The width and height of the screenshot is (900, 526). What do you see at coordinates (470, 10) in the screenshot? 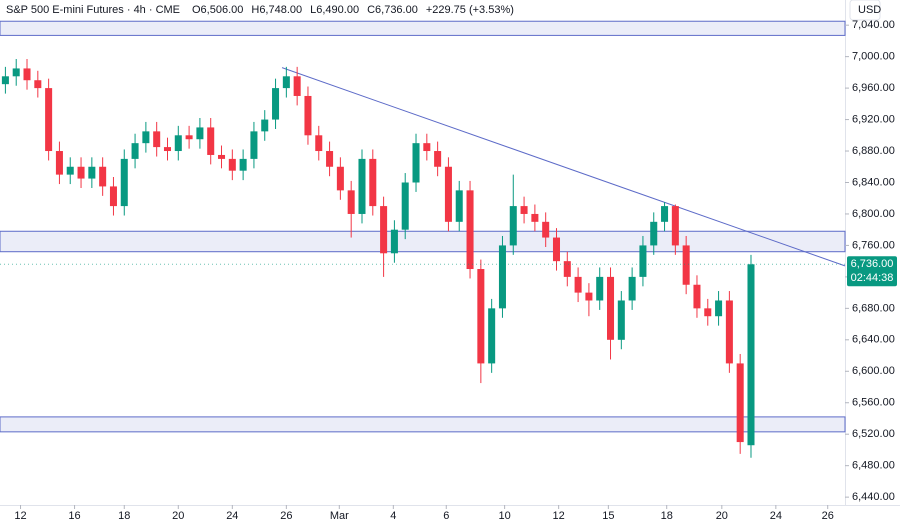
I see `ohlc-label: +229.75 (+3.53%)` at bounding box center [470, 10].